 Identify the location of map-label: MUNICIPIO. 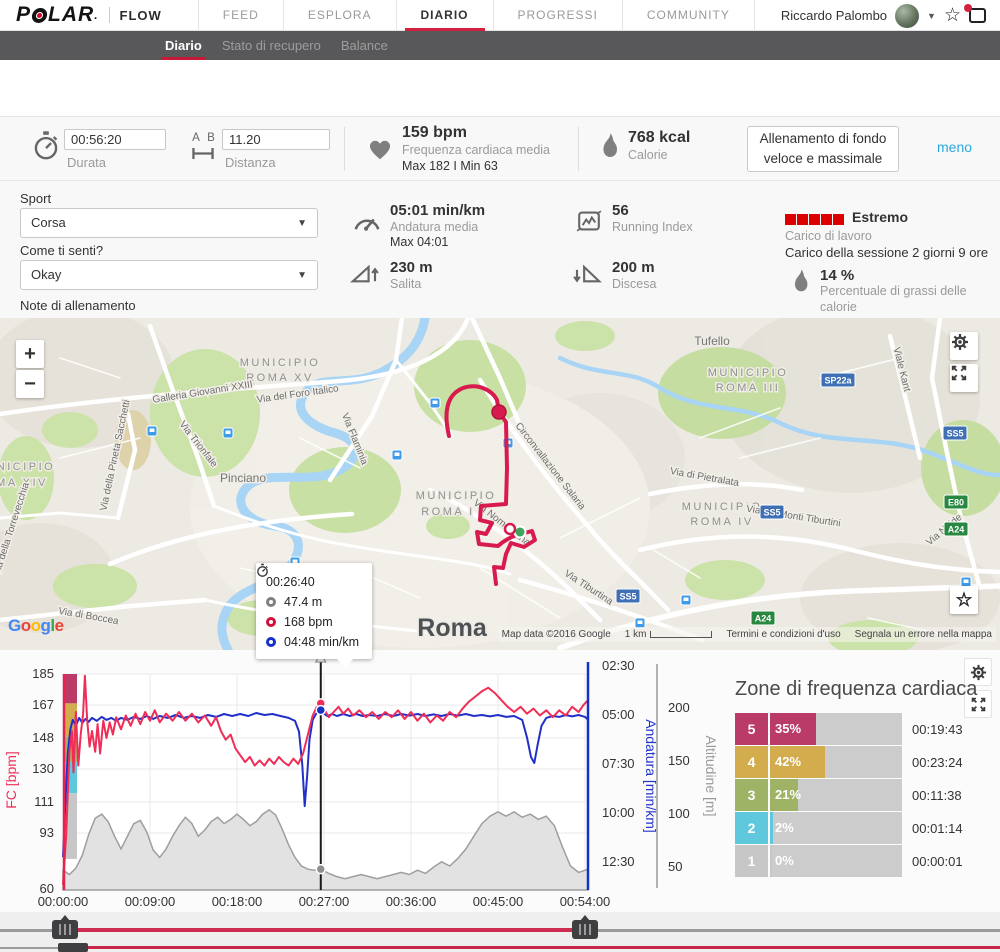
(748, 373).